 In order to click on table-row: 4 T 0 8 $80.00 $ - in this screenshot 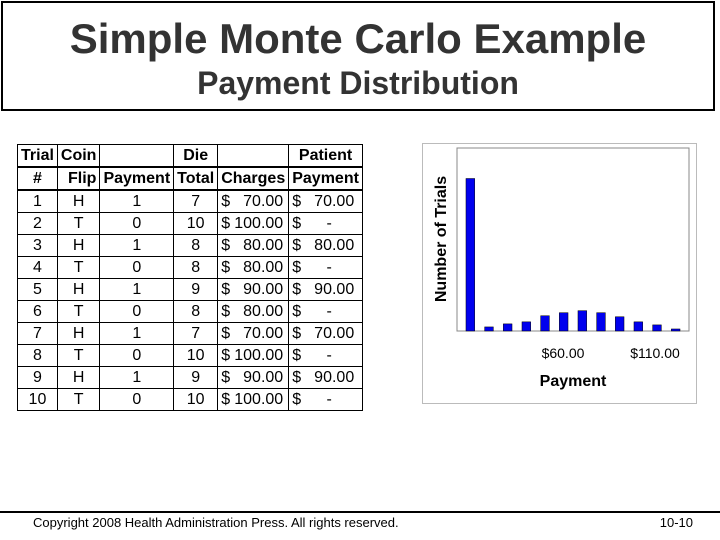, I will do `click(190, 267)`.